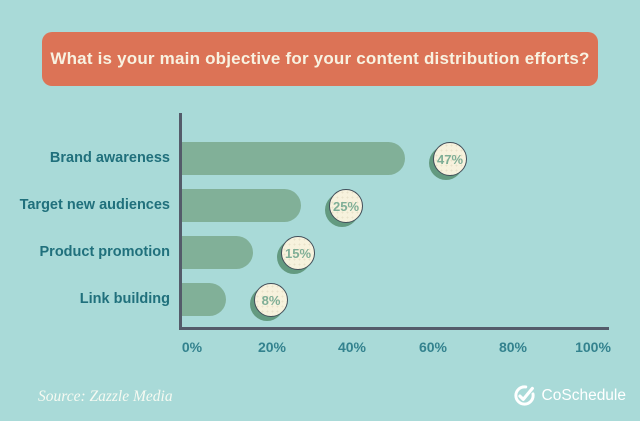 The image size is (640, 421). Describe the element at coordinates (433, 347) in the screenshot. I see `x-tick-label: 60%` at that location.